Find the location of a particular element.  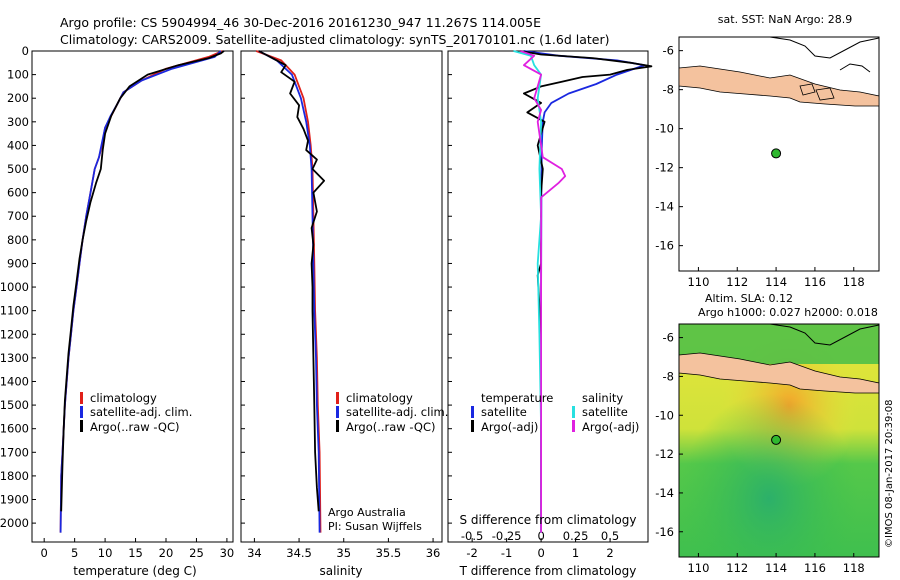

legend-s-argo: Argo(-adj) is located at coordinates (610, 427).